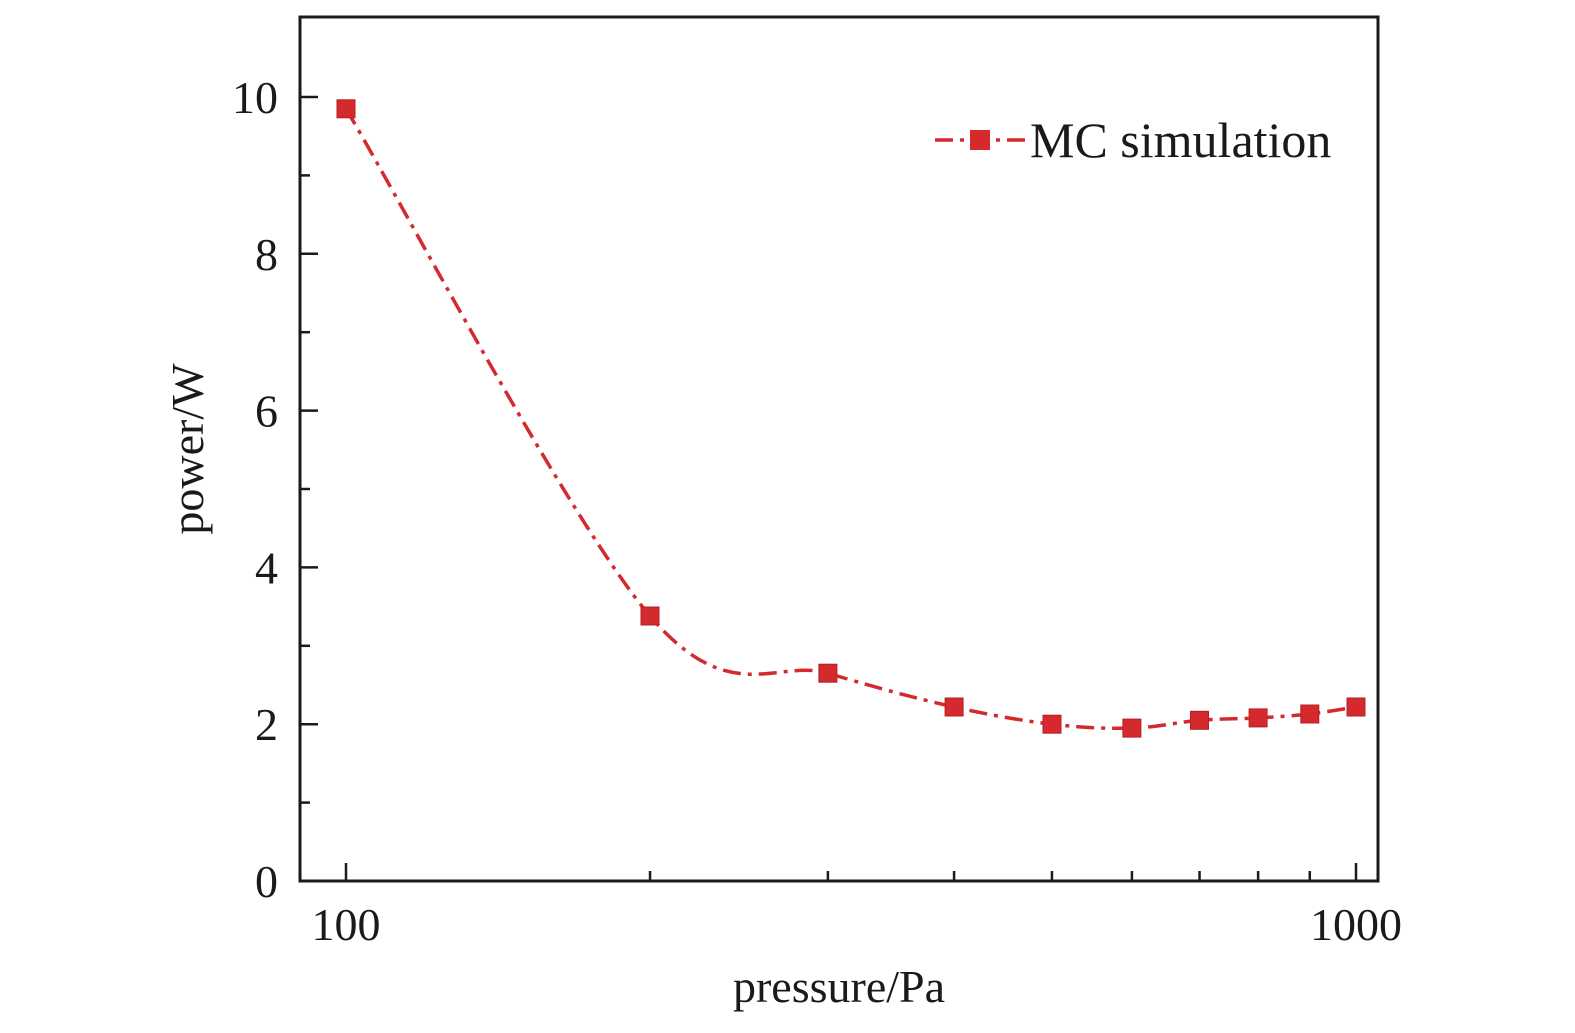 This screenshot has width=1575, height=1033. Describe the element at coordinates (187, 449) in the screenshot. I see `y-axis-label: power/W` at that location.